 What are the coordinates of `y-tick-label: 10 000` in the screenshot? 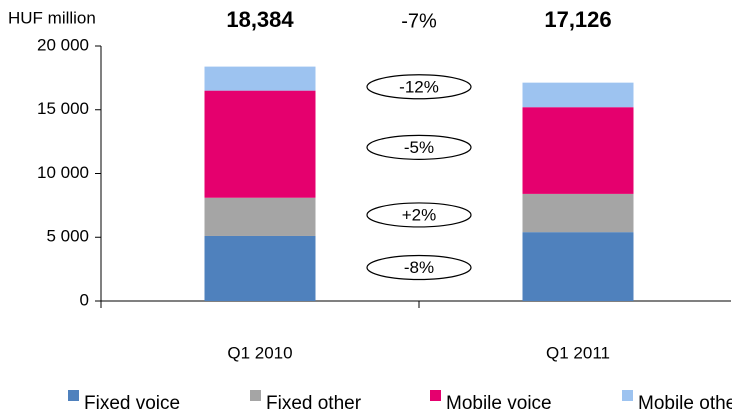 It's located at (63, 172).